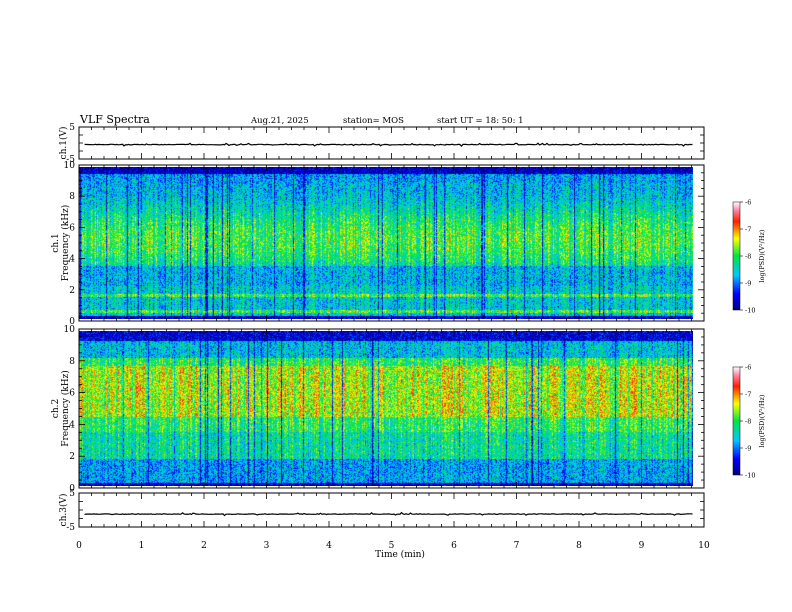  Describe the element at coordinates (72, 362) in the screenshot. I see `ch2-spectrogram-ytick-label: 8` at that location.